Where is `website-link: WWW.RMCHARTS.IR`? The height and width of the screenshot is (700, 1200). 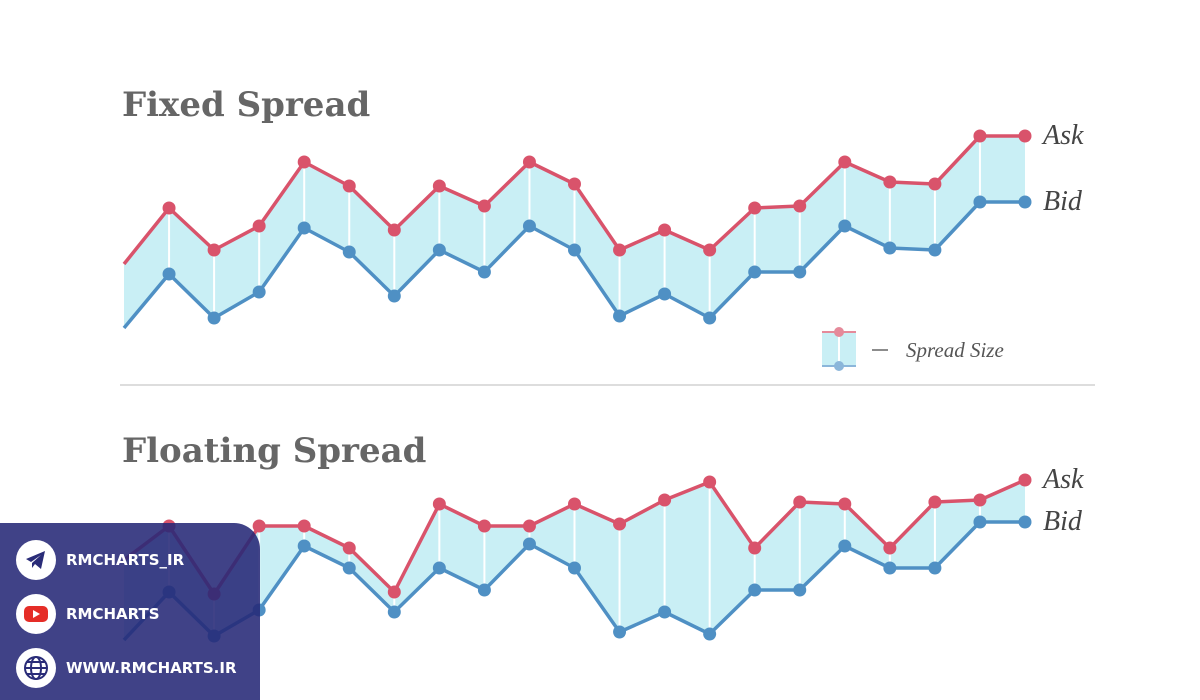
website-link: WWW.RMCHARTS.IR is located at coordinates (126, 668).